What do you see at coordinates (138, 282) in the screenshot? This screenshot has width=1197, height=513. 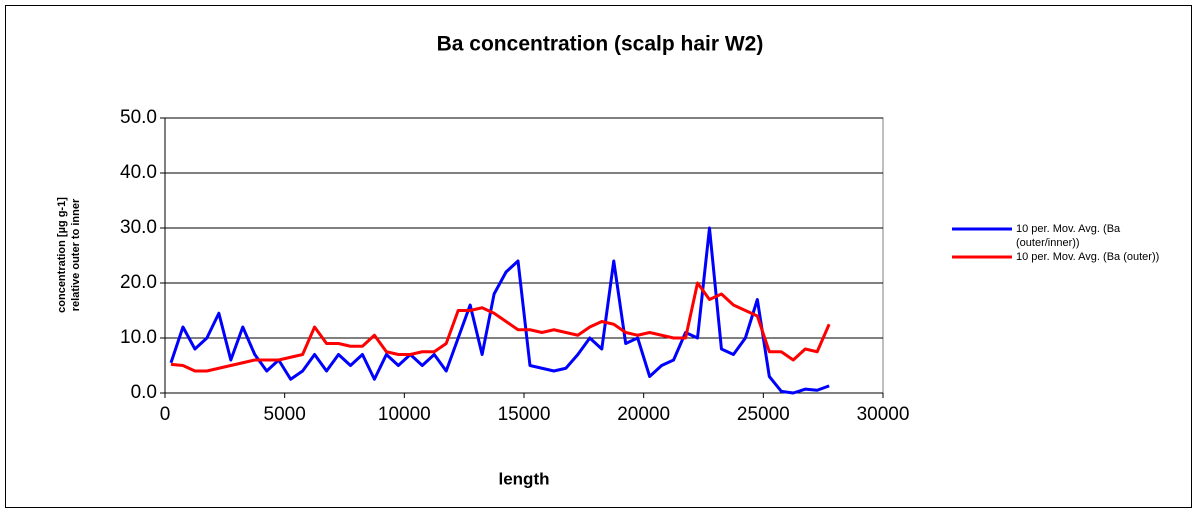 I see `y-tick-label: 20.0` at bounding box center [138, 282].